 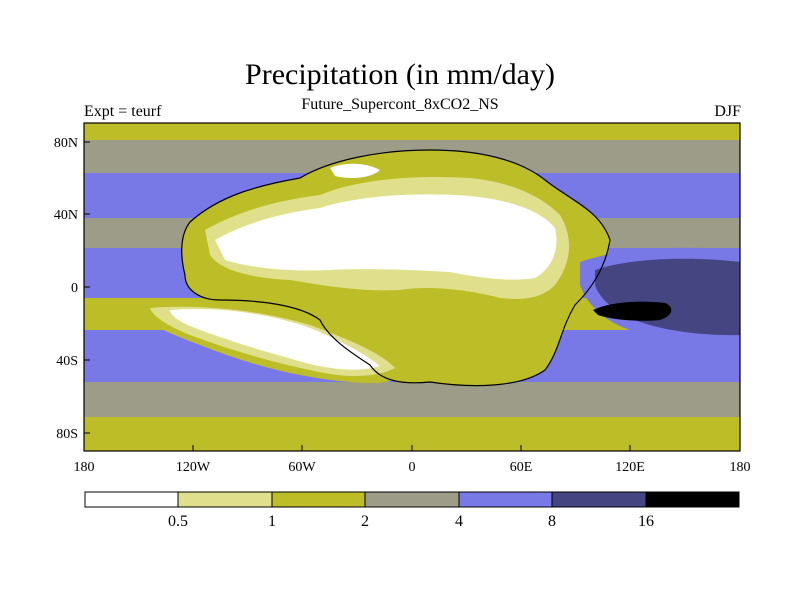 I want to click on x-axis: 180 120W 60W 0 60E 120E 180, so click(x=412, y=460).